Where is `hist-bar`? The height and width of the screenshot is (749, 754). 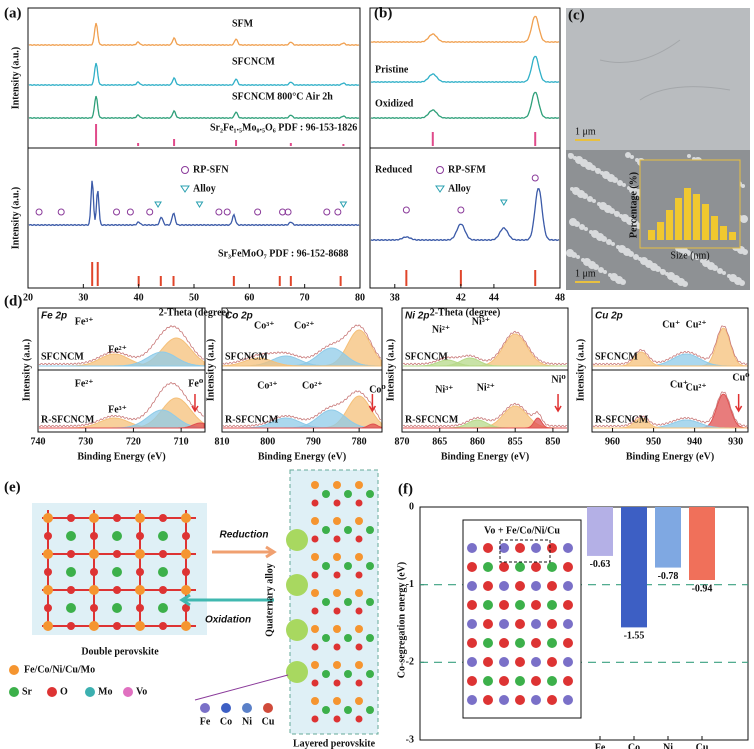 hist-bar is located at coordinates (678, 219).